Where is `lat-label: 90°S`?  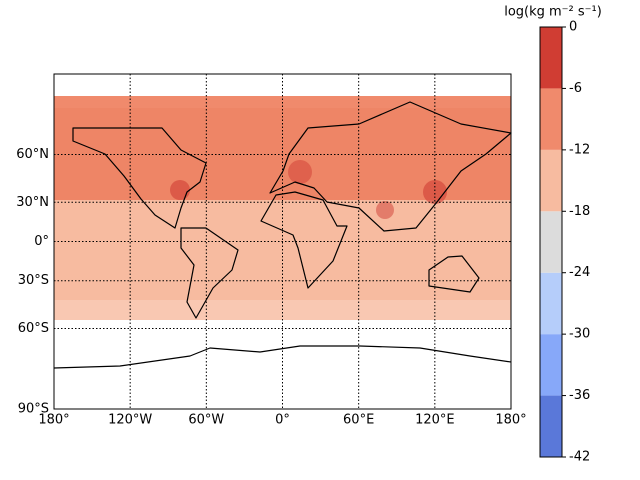 lat-label: 90°S is located at coordinates (33, 409).